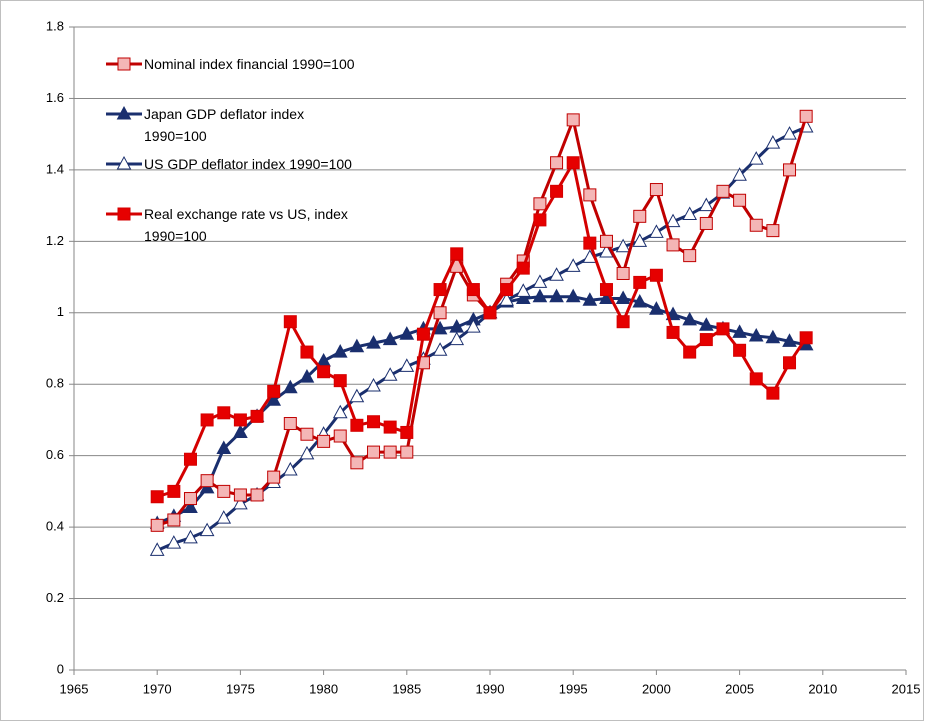 This screenshot has height=722, width=925. Describe the element at coordinates (224, 125) in the screenshot. I see `legend-label: Japan GDP deflator index 1990=100` at that location.